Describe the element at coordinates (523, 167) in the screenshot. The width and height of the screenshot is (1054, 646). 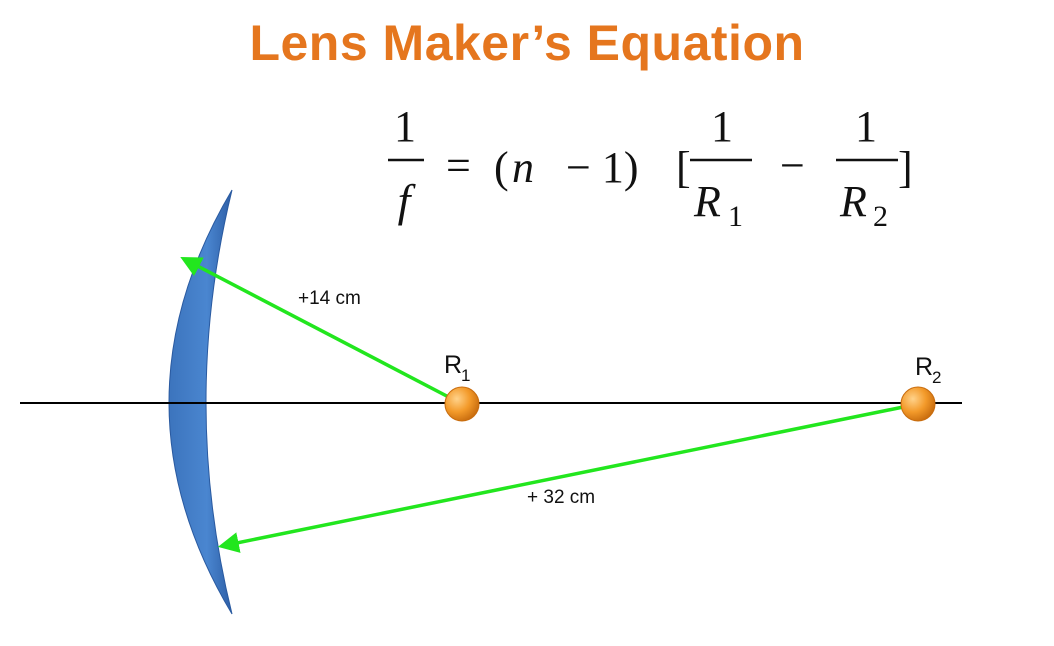
I see `n-symbol: n` at that location.